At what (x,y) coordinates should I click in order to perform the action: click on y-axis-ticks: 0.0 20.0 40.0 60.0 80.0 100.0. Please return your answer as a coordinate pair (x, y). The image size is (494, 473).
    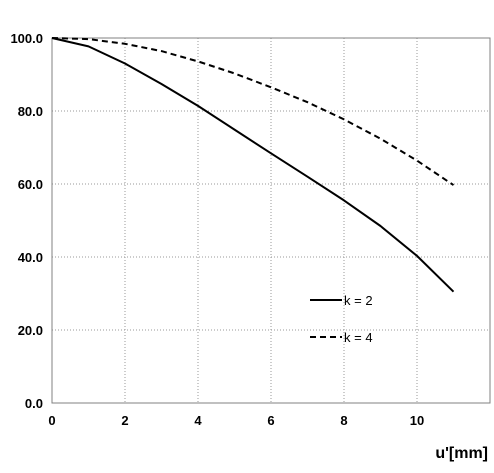
    Looking at the image, I should click on (26, 221).